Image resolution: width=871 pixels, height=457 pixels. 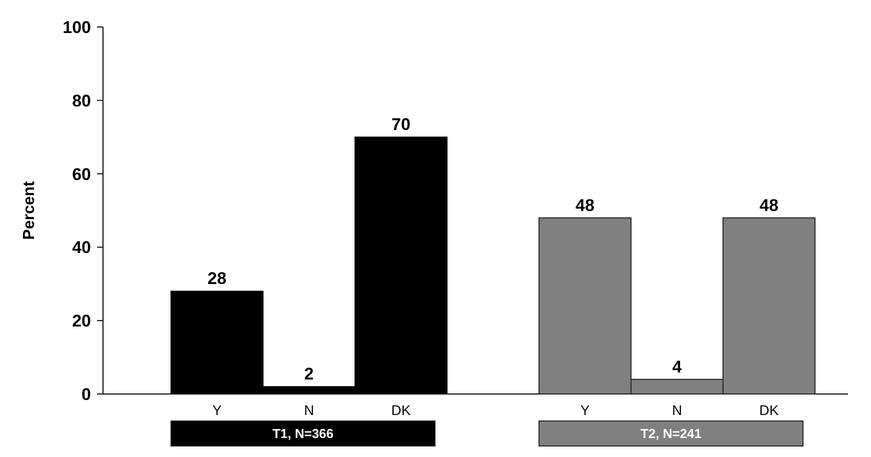 What do you see at coordinates (81, 248) in the screenshot?
I see `y-tick-label: 40` at bounding box center [81, 248].